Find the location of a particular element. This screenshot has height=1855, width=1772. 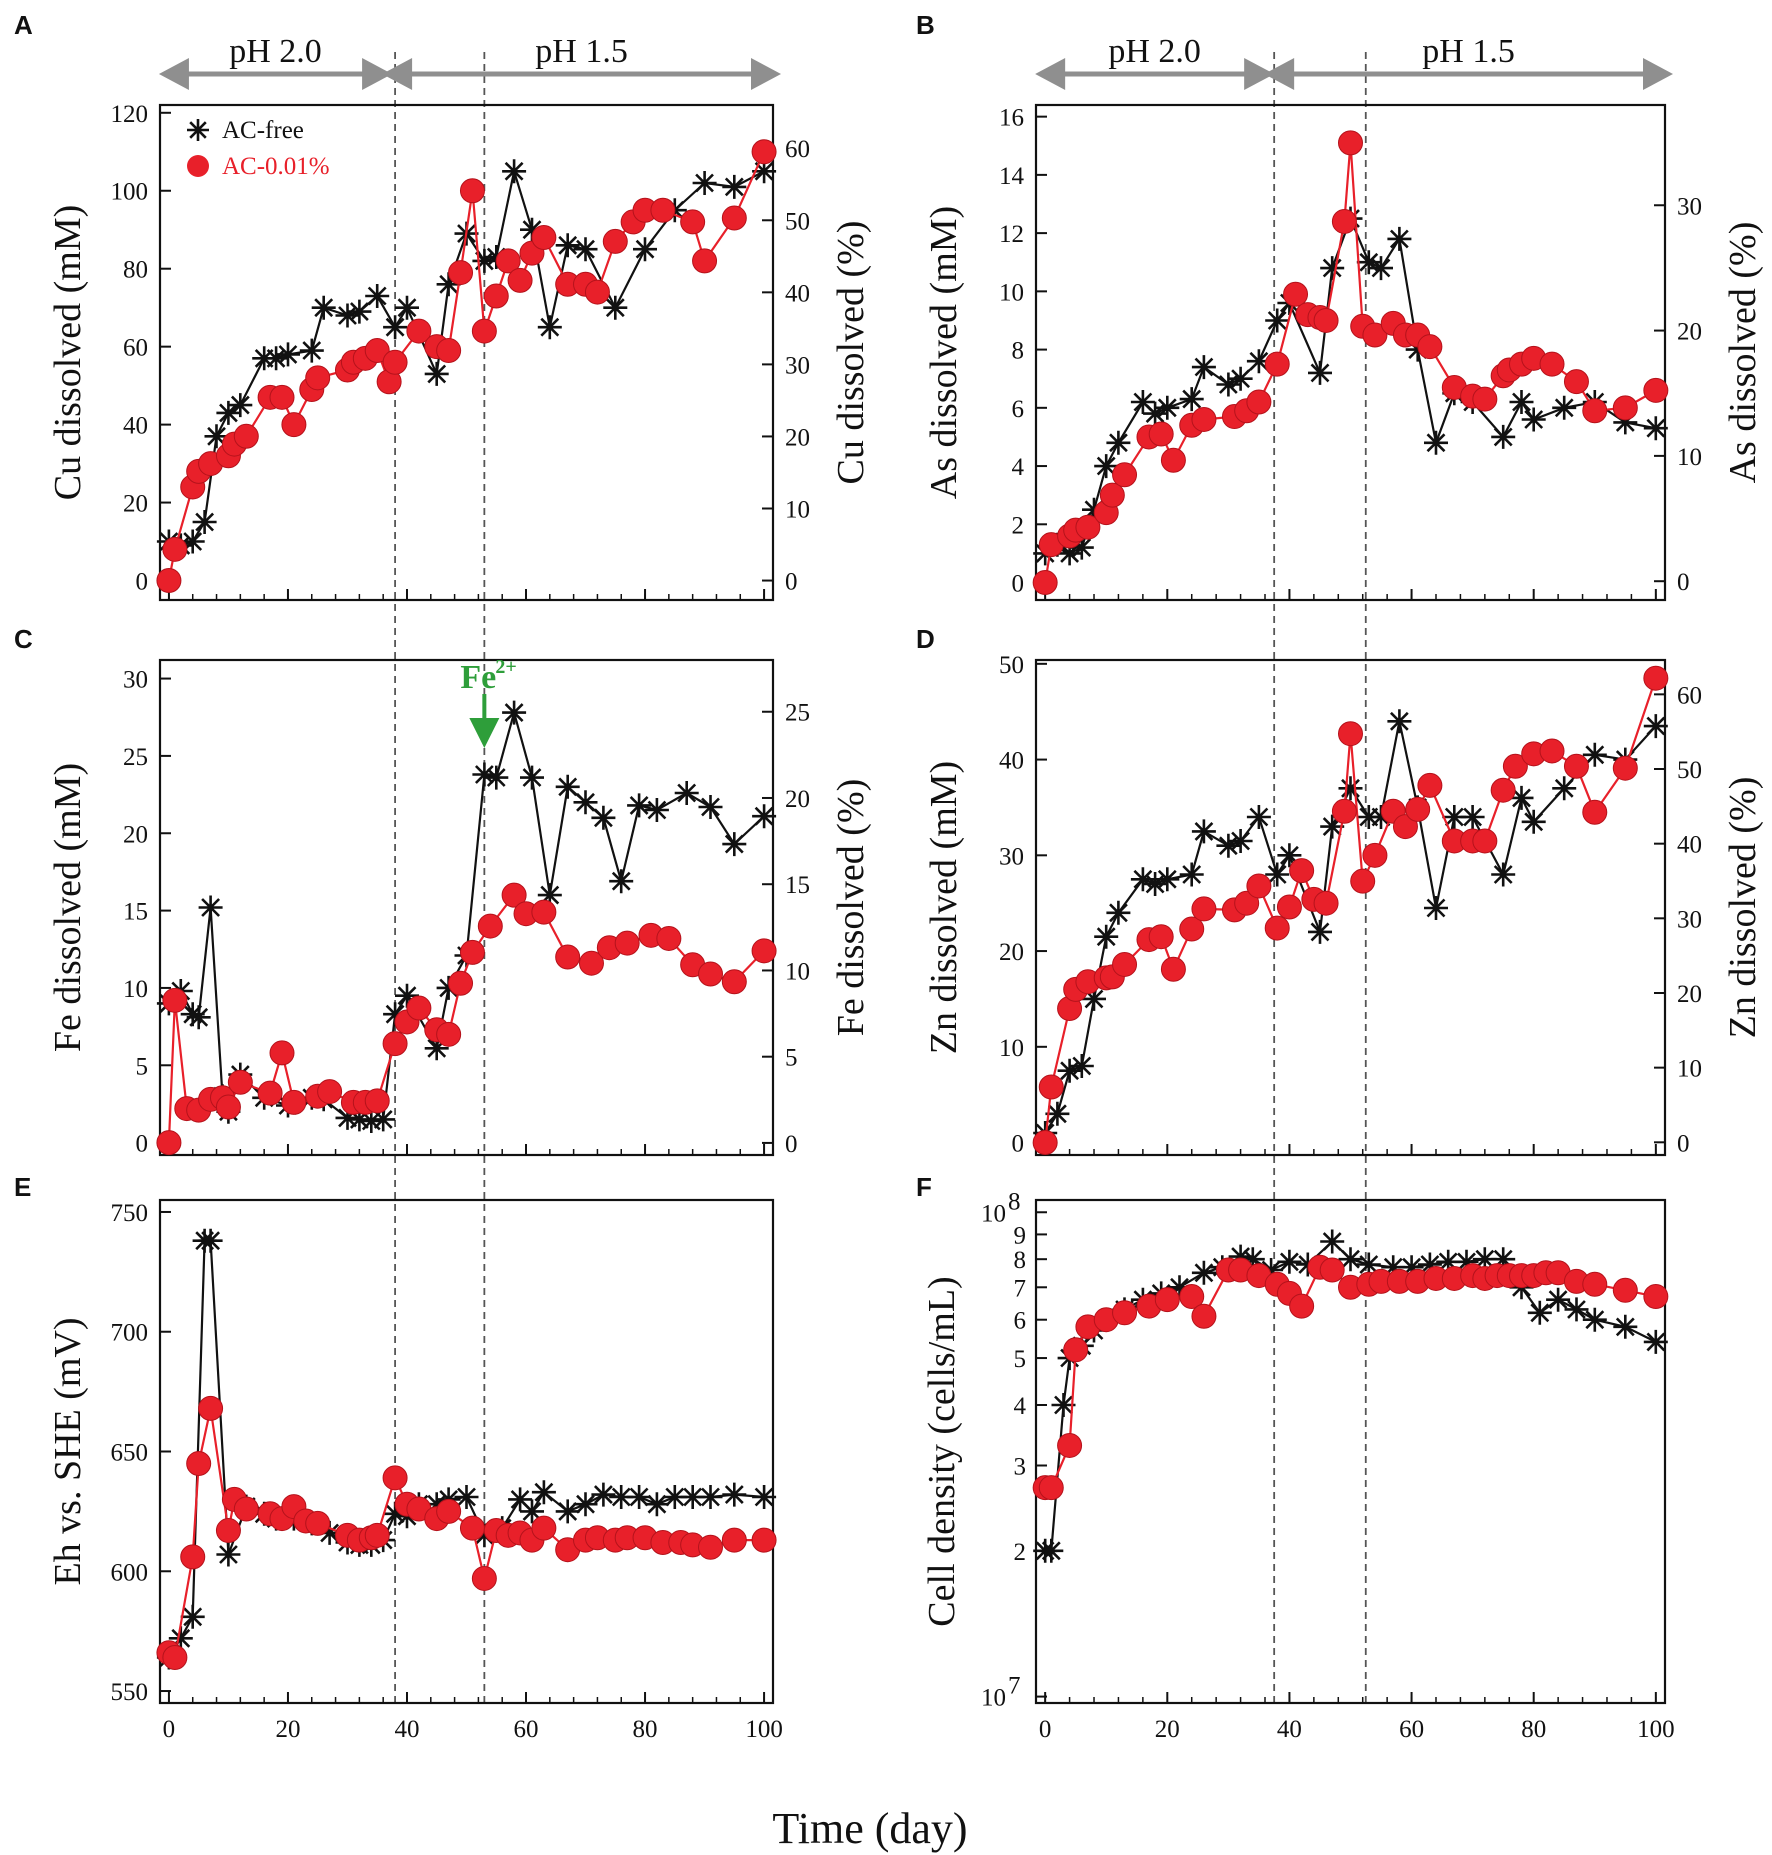

y-tick-label: 5 is located at coordinates (1020, 1359).